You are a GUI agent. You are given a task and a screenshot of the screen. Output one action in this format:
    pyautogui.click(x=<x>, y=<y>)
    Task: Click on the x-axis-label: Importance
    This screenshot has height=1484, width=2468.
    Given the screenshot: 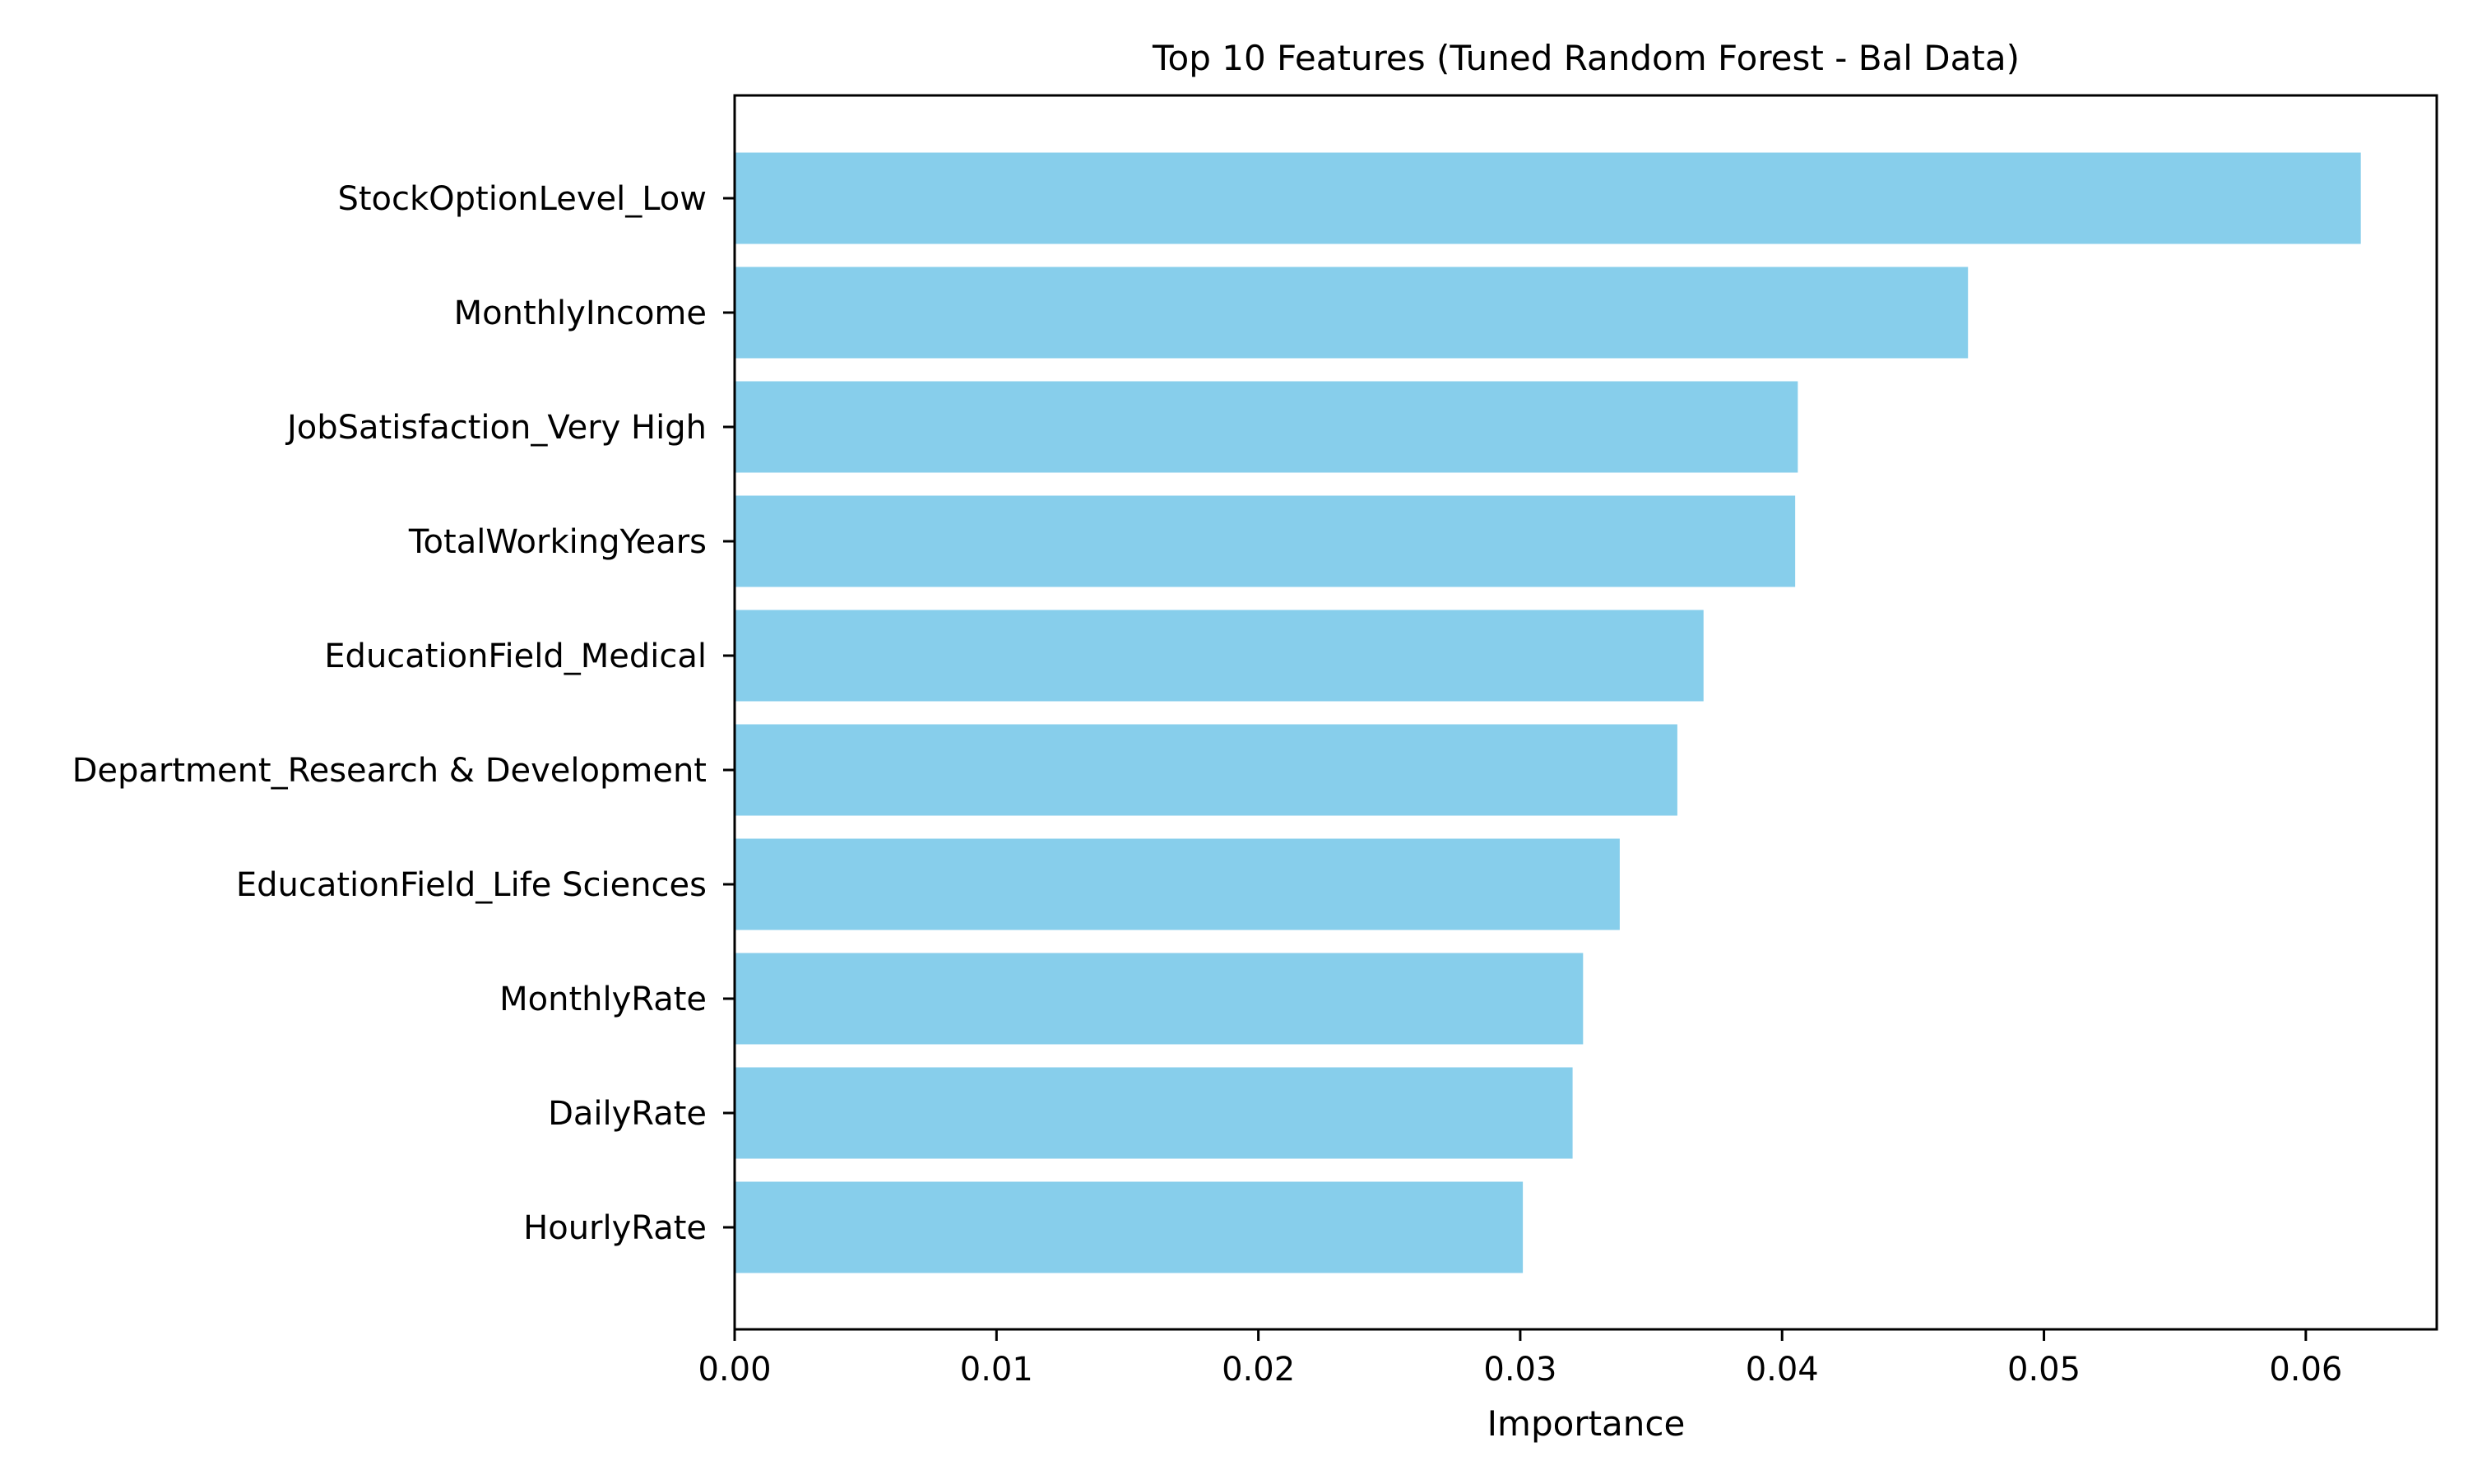 What is the action you would take?
    pyautogui.click(x=1586, y=1423)
    